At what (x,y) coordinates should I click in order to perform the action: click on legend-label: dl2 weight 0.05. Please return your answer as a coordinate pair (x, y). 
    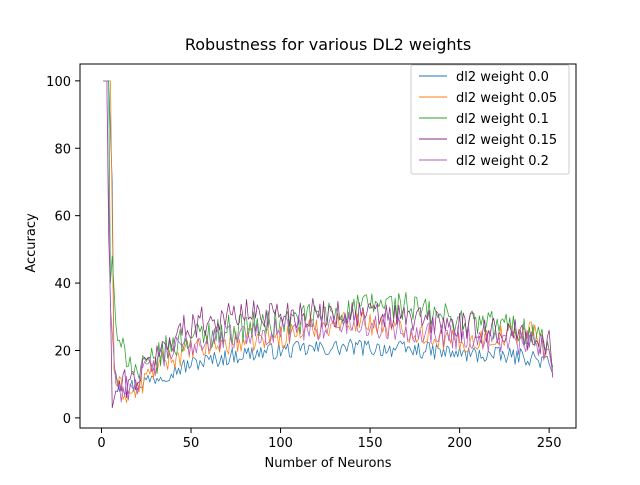
    Looking at the image, I should click on (506, 98).